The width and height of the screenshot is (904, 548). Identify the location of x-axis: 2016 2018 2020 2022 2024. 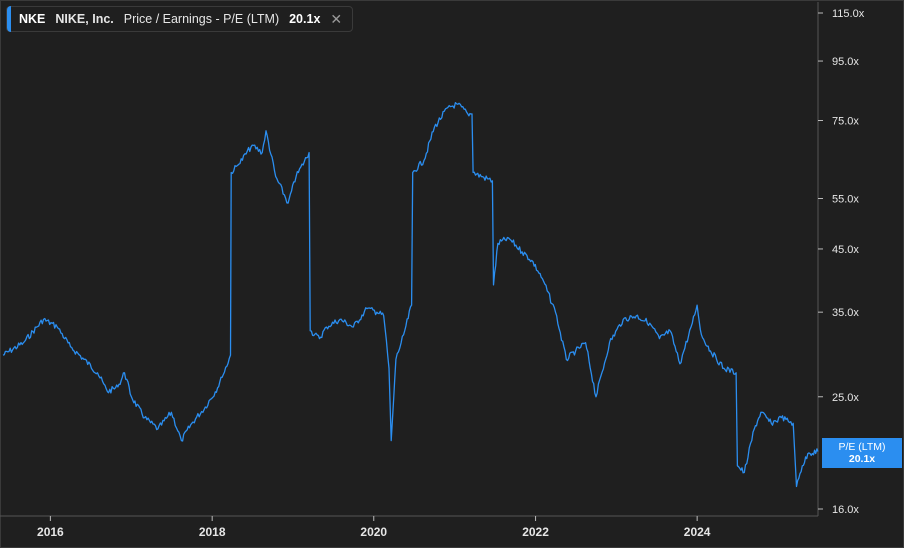
(374, 527).